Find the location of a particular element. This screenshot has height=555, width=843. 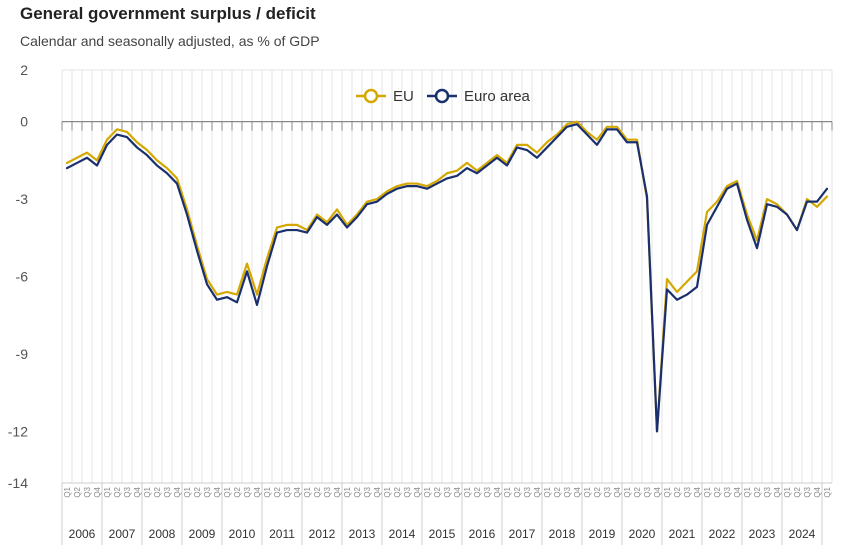

legend-euro-area-marker-icon is located at coordinates (442, 96).